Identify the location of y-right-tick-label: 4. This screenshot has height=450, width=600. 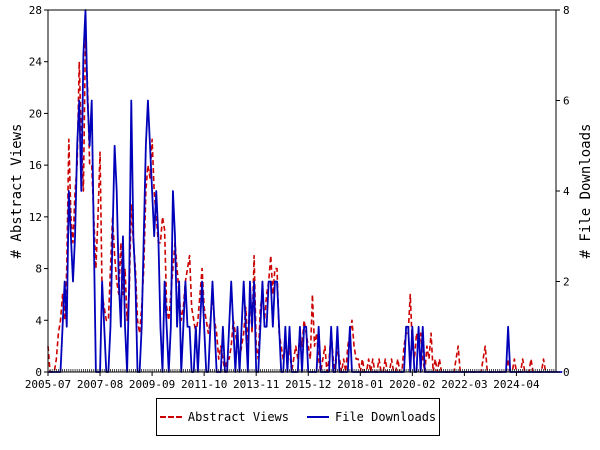
(566, 191).